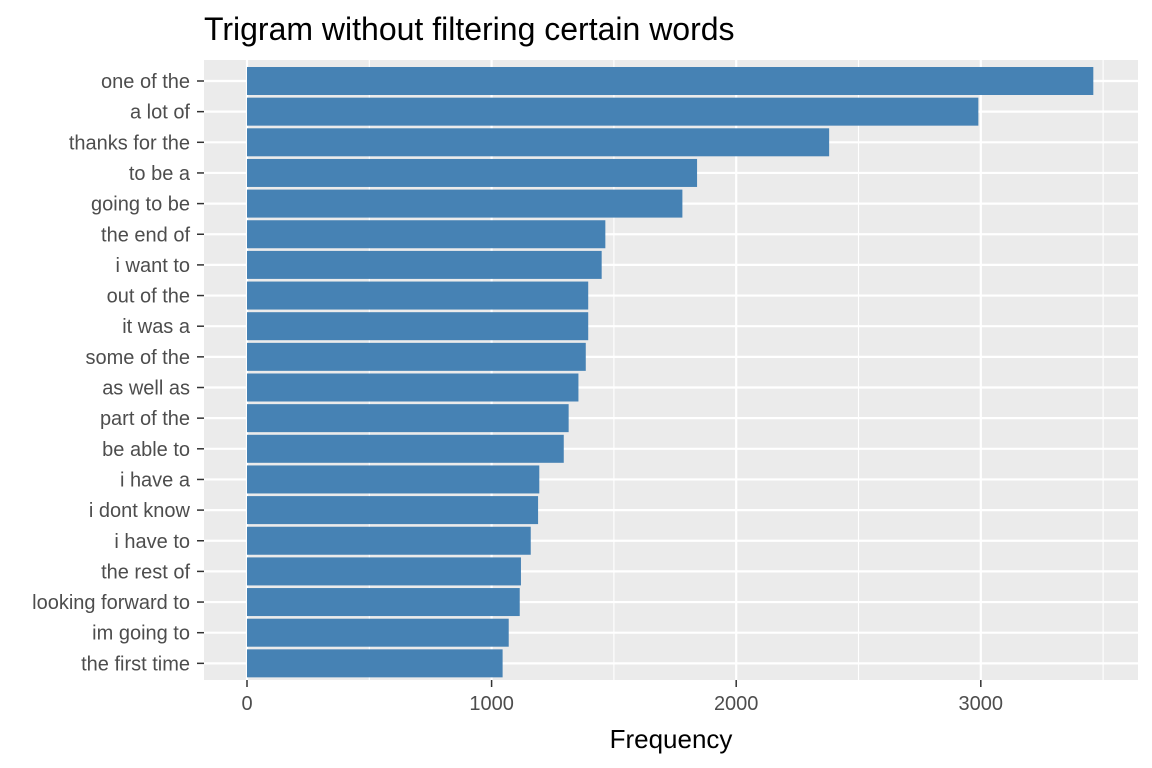 This screenshot has height=768, width=1152. Describe the element at coordinates (137, 358) in the screenshot. I see `y-tick-label: some of the` at that location.